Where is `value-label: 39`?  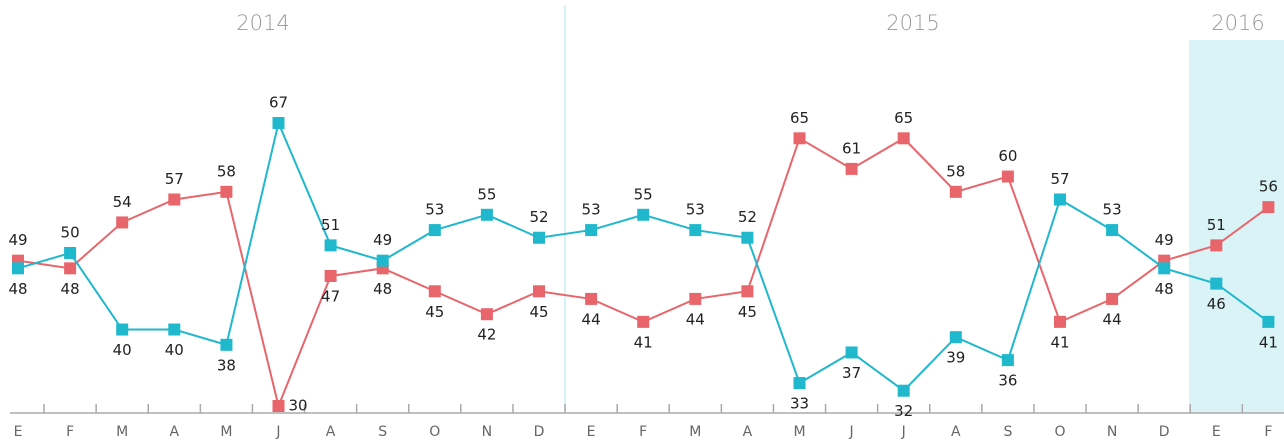
value-label: 39 is located at coordinates (955, 358).